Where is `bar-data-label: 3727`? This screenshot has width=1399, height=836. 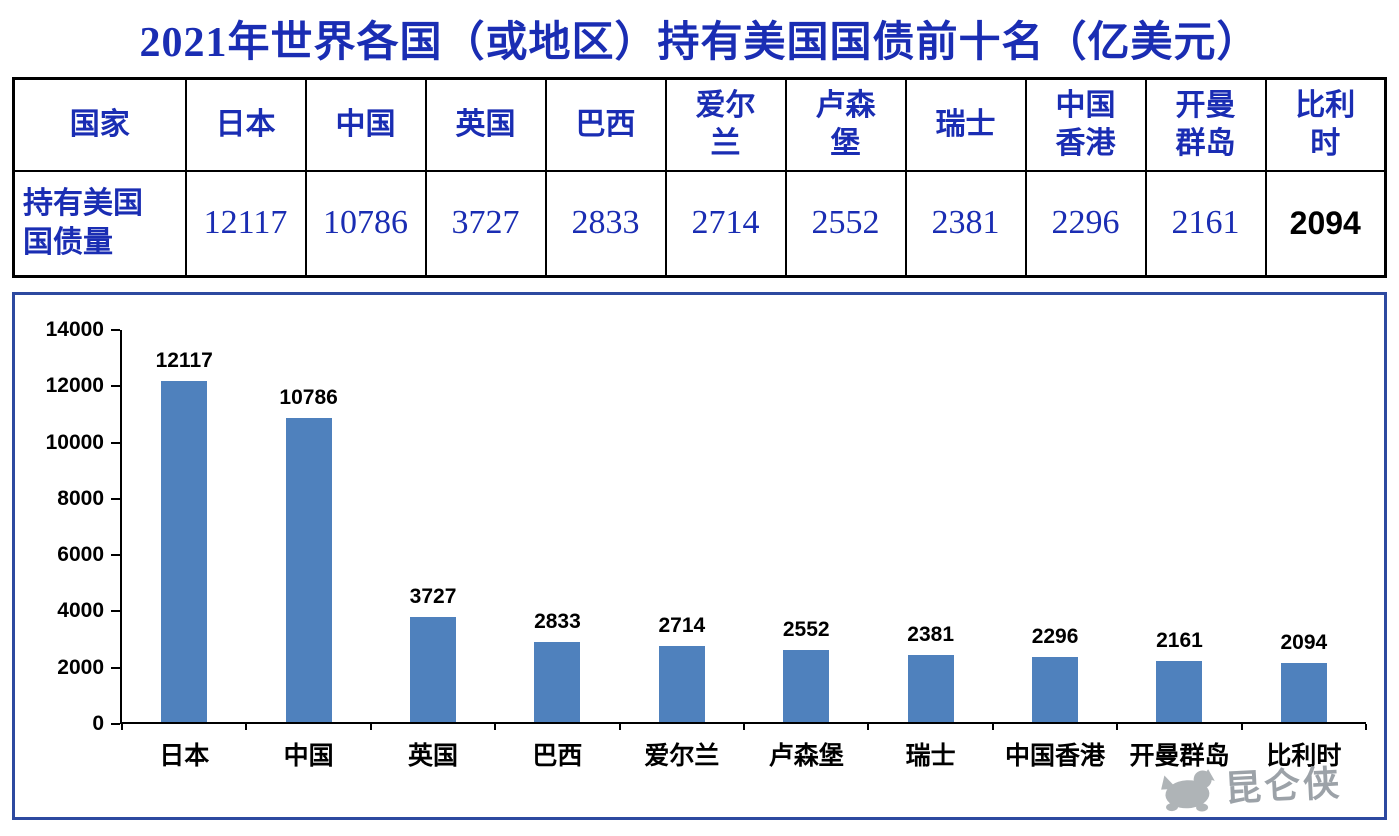 bar-data-label: 3727 is located at coordinates (433, 597).